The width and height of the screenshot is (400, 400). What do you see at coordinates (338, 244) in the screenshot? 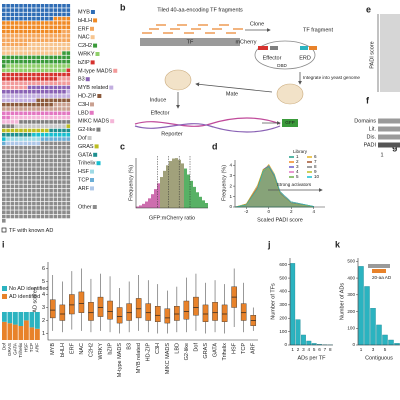
I see `panel-label: k` at bounding box center [338, 244].